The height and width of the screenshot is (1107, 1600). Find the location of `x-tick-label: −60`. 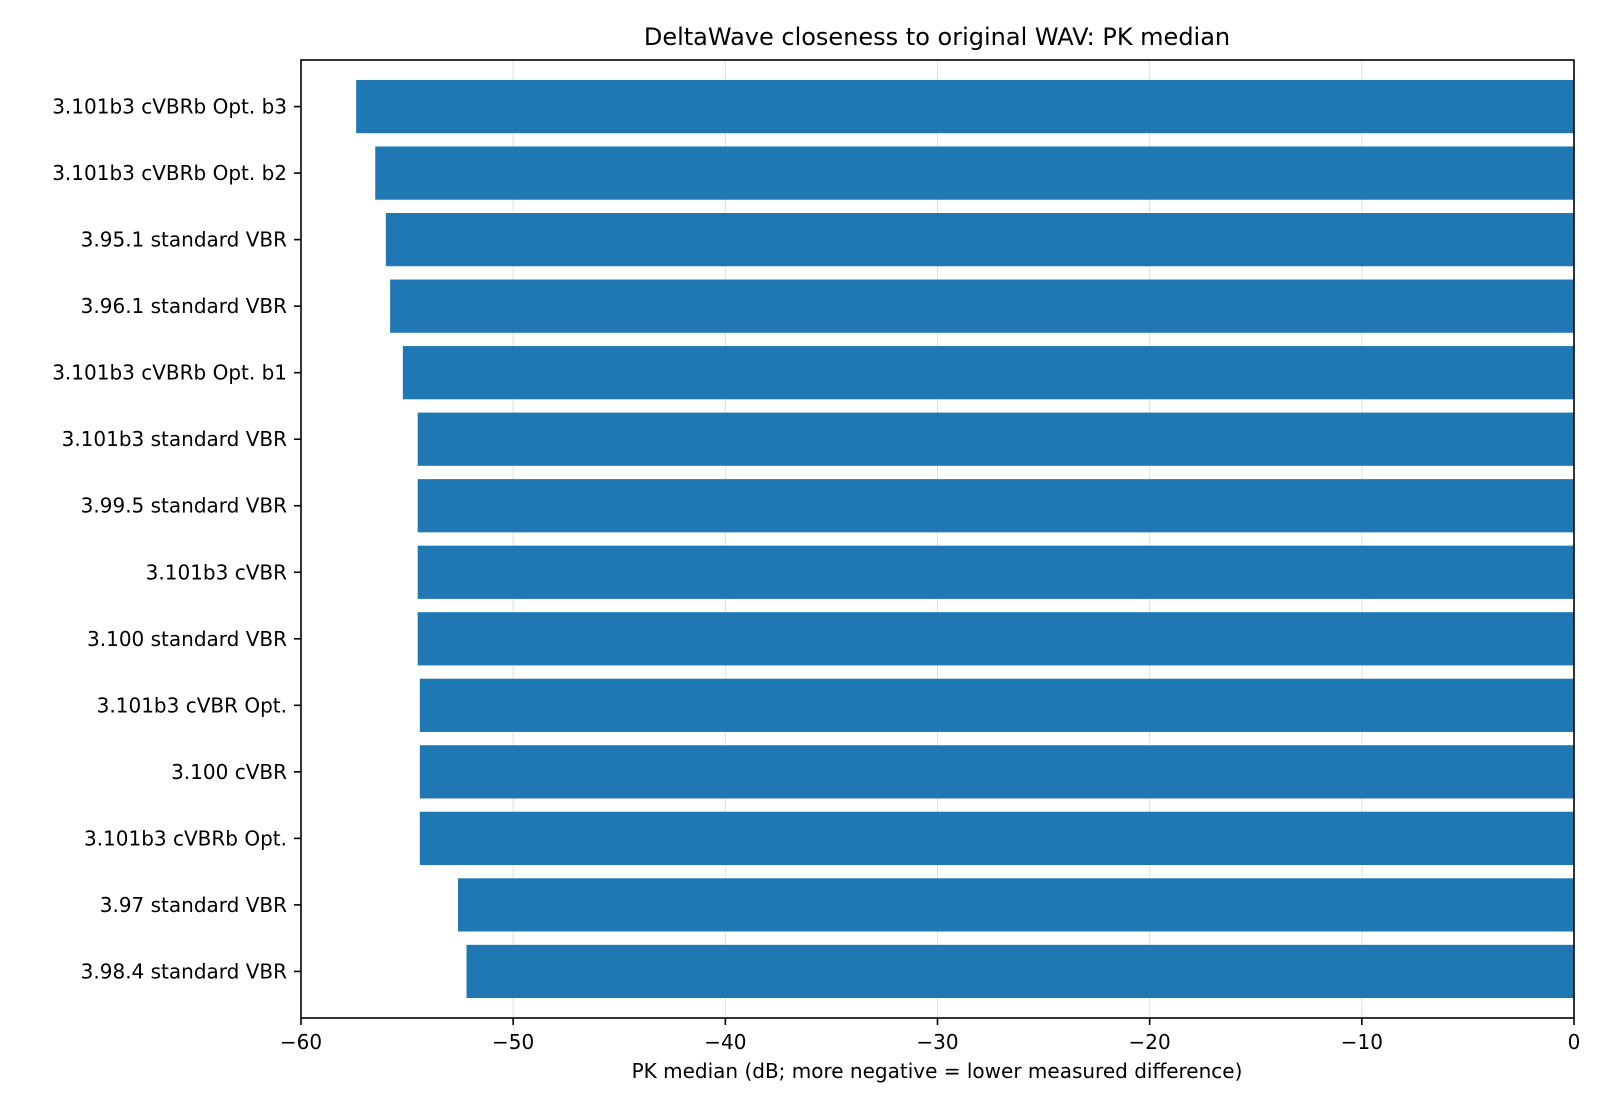

x-tick-label: −60 is located at coordinates (301, 1042).